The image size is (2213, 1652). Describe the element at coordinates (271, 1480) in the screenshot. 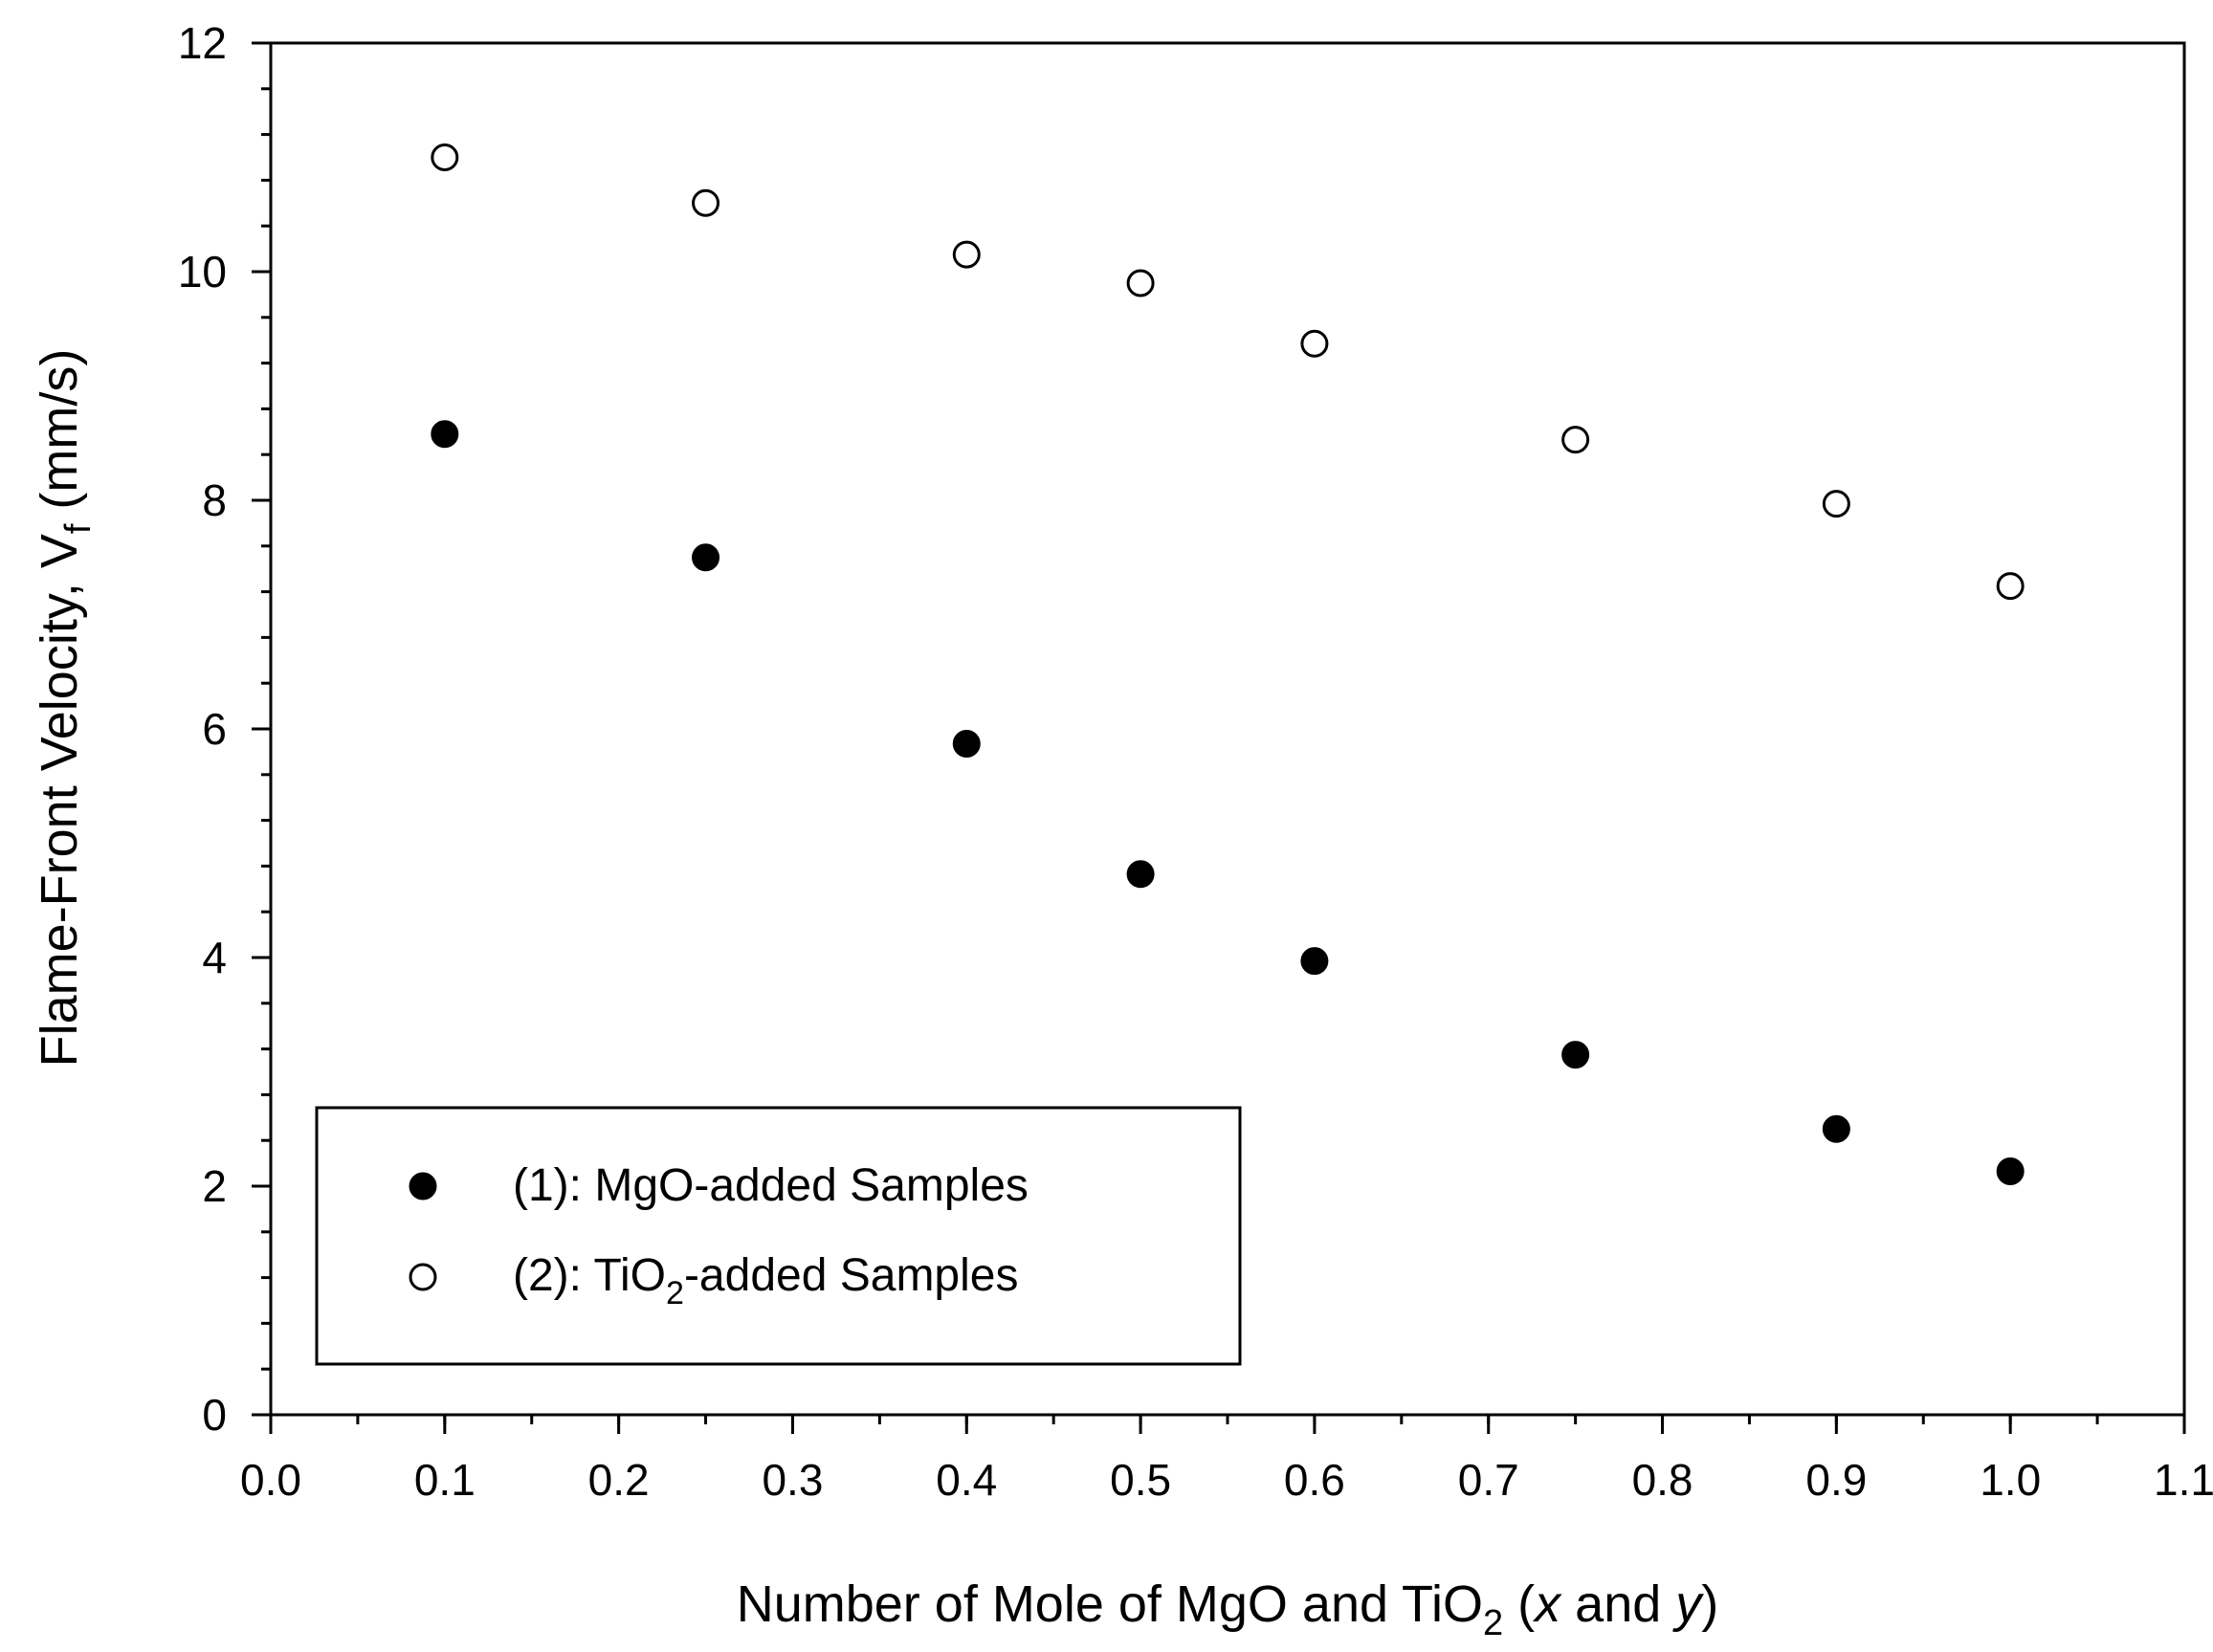

I see `x-tick-label: 0.0` at that location.